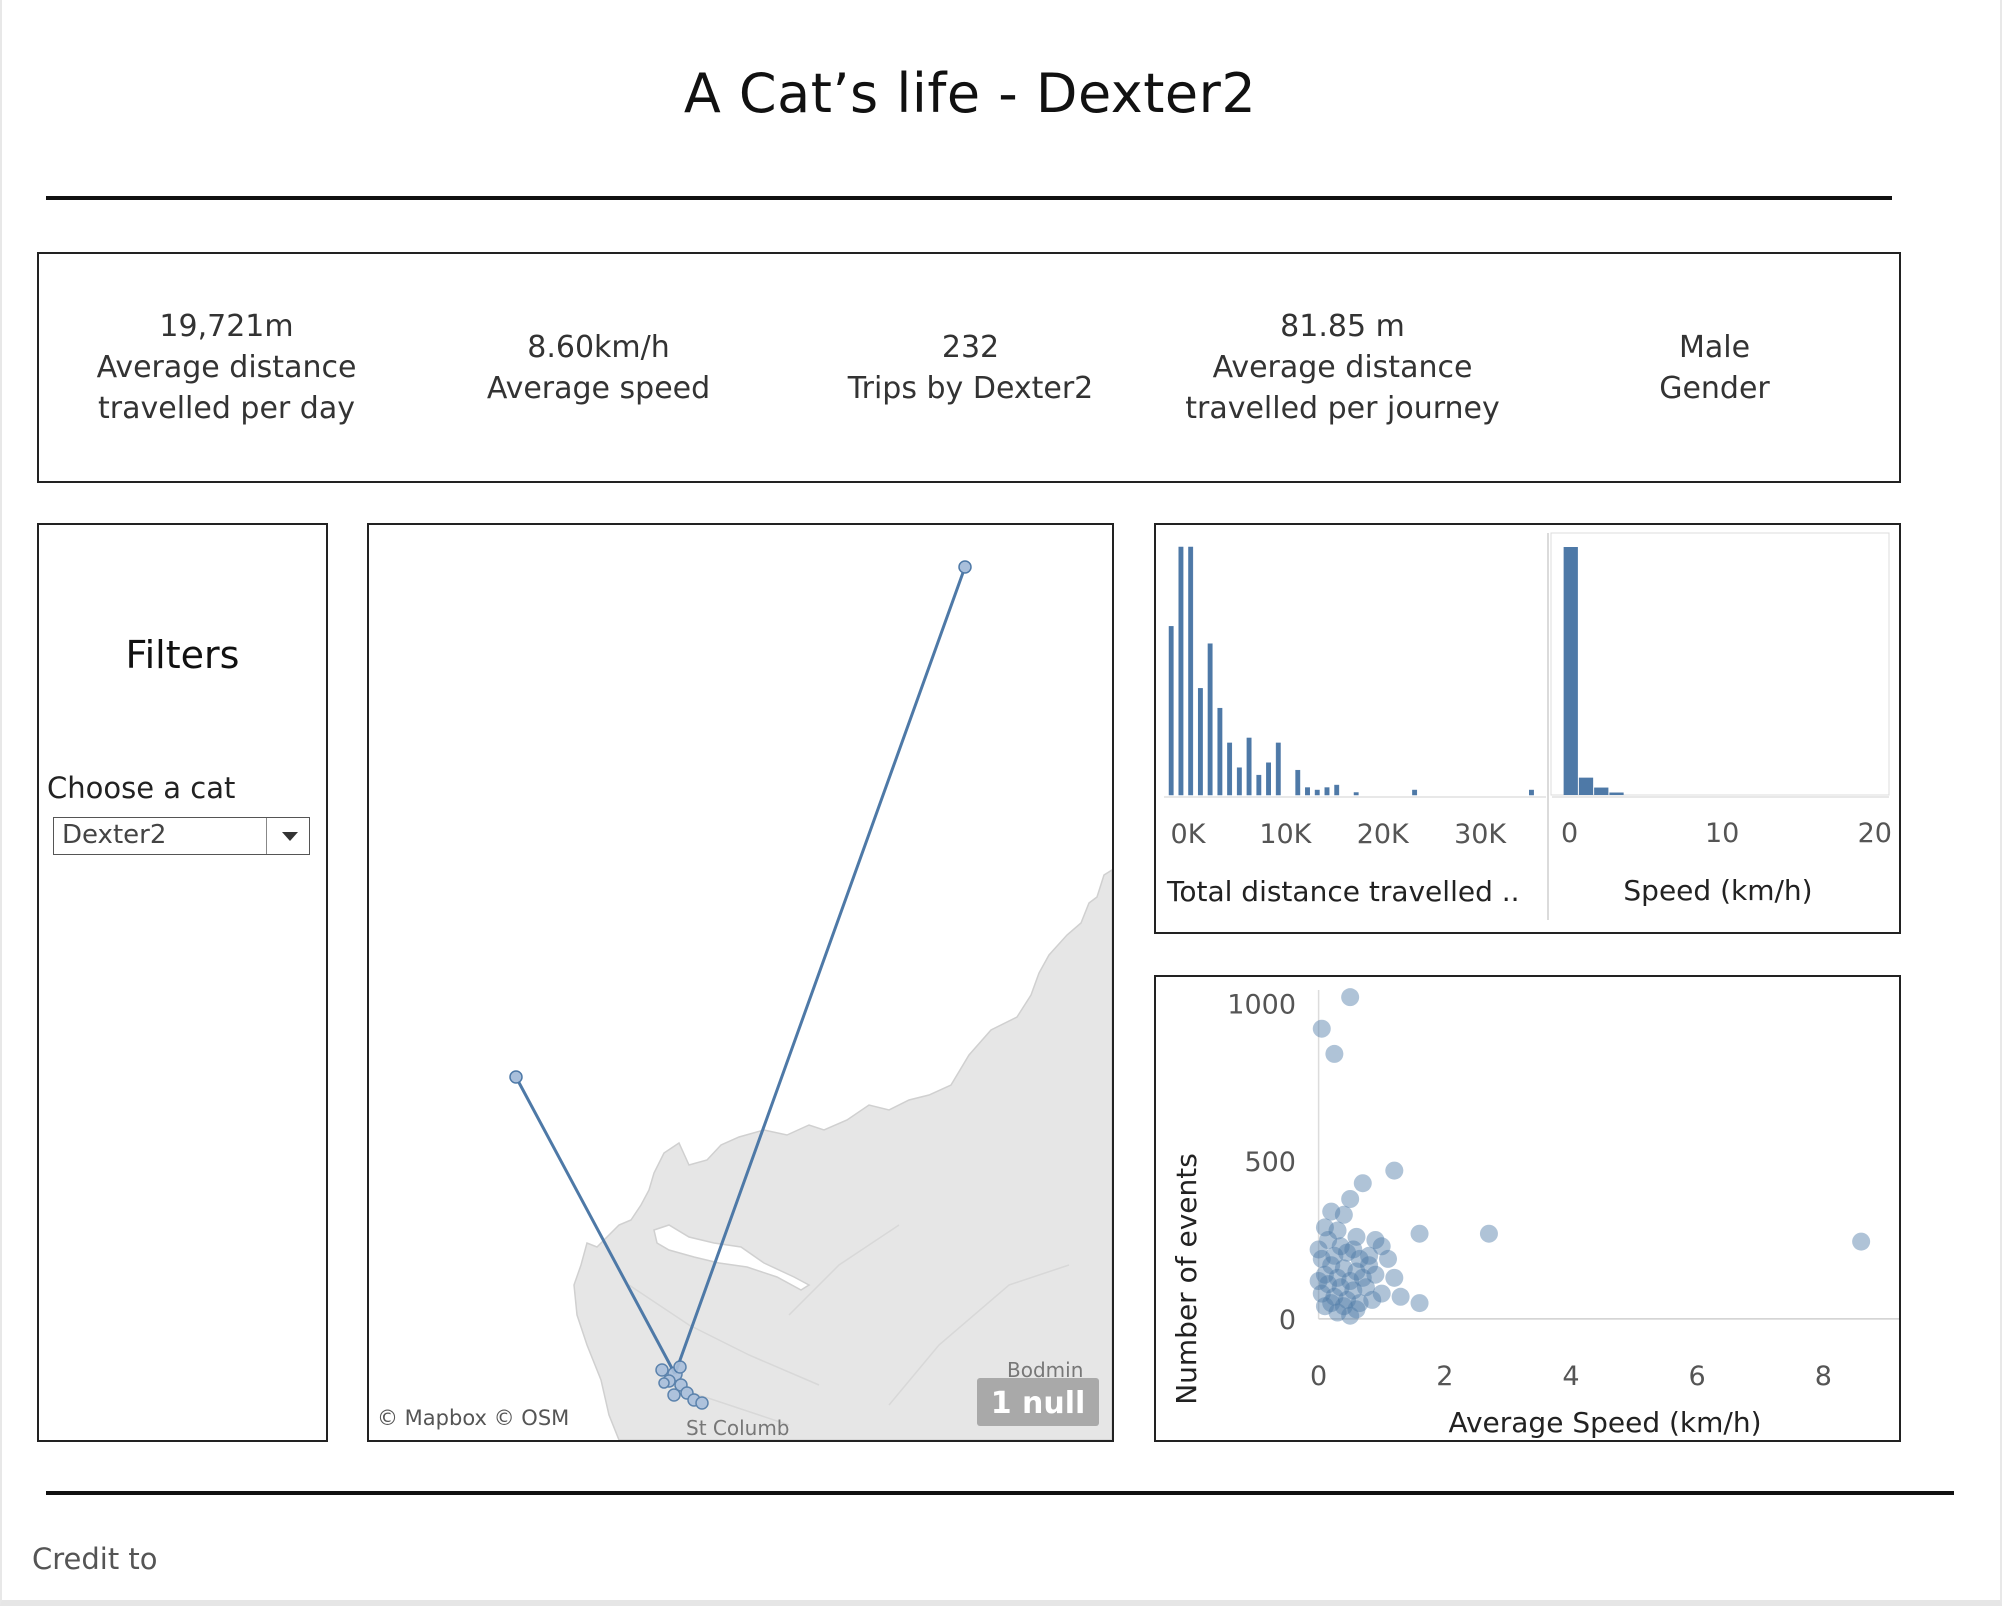 Image resolution: width=2010 pixels, height=1615 pixels. What do you see at coordinates (1714, 367) in the screenshot?
I see `kpi-gender: Male Gender` at bounding box center [1714, 367].